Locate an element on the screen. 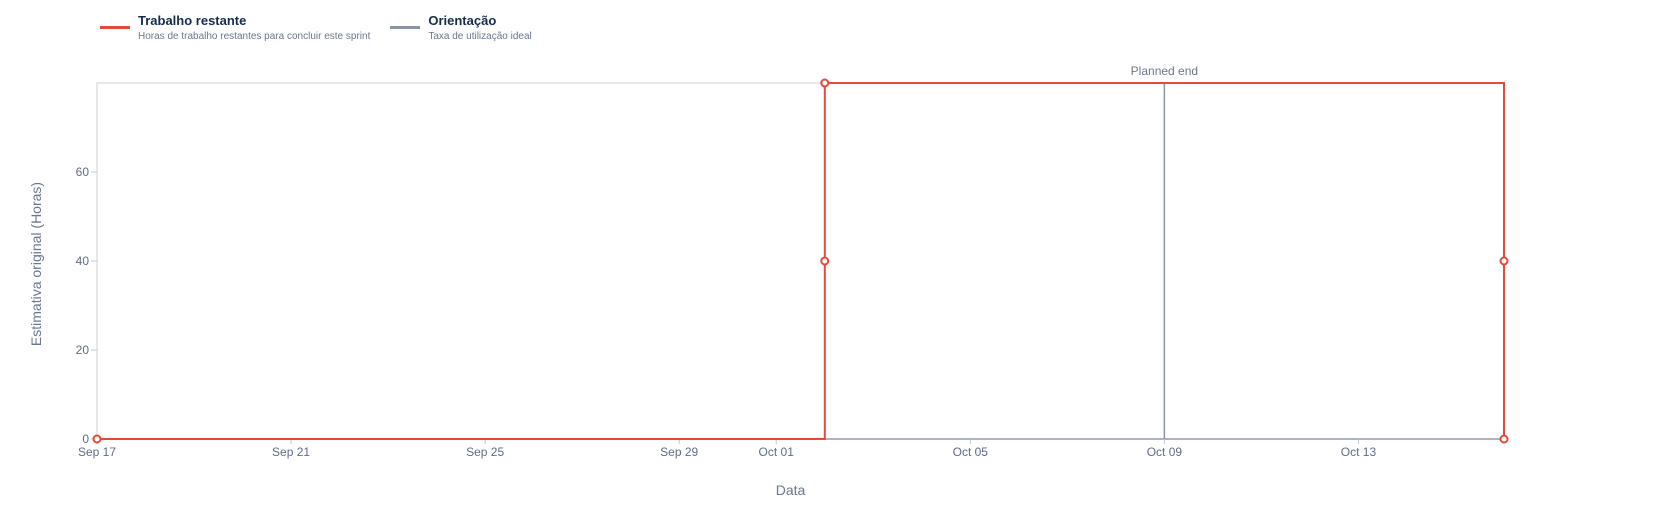 This screenshot has height=524, width=1656. x-tick-label: Sep 21 is located at coordinates (291, 452).